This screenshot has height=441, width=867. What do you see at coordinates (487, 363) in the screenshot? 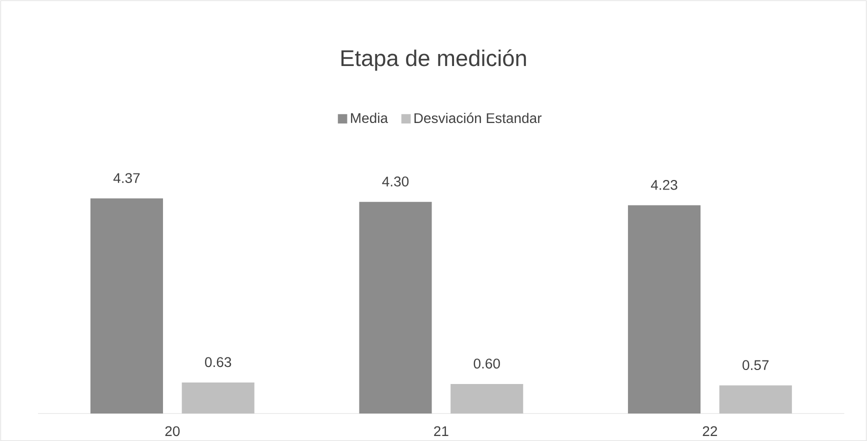
I see `data-label: 0.60` at bounding box center [487, 363].